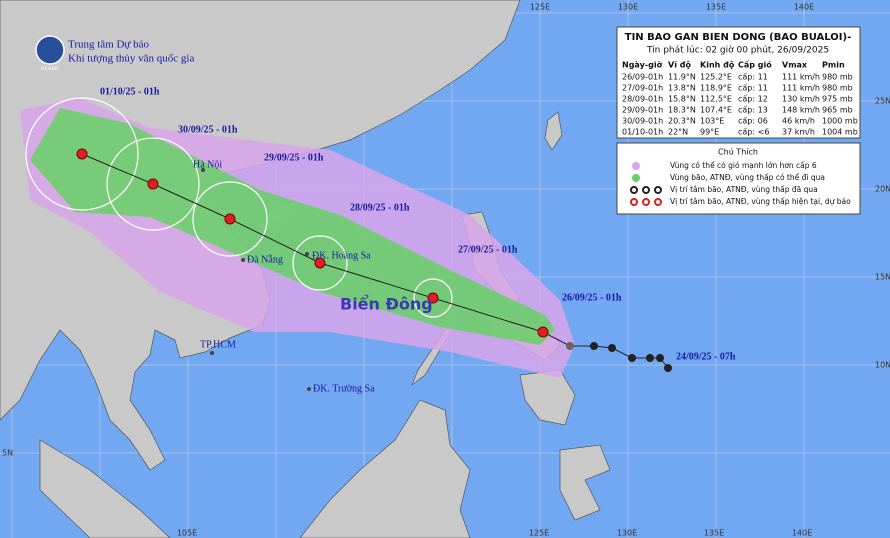  Describe the element at coordinates (678, 132) in the screenshot. I see `table-cell: 22°N` at that location.